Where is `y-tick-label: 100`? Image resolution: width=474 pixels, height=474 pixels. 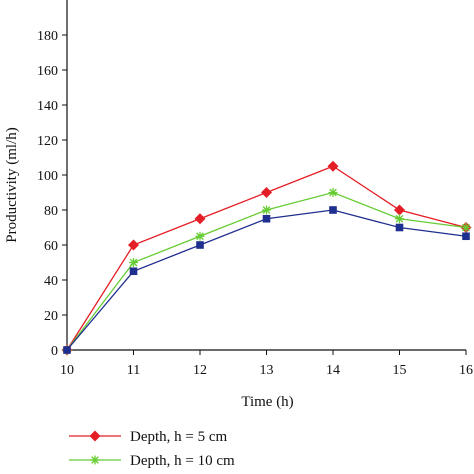
y-tick-label: 100 is located at coordinates (47, 176).